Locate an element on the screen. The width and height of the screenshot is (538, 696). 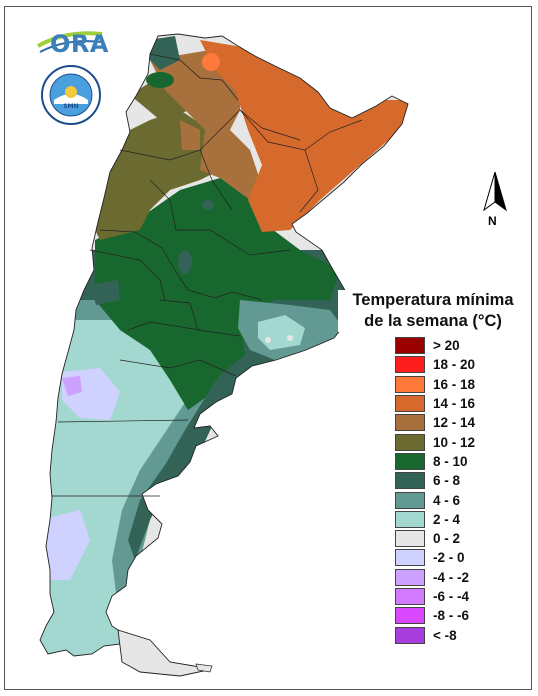
legend-item: 2 - 4 is located at coordinates (450, 519).